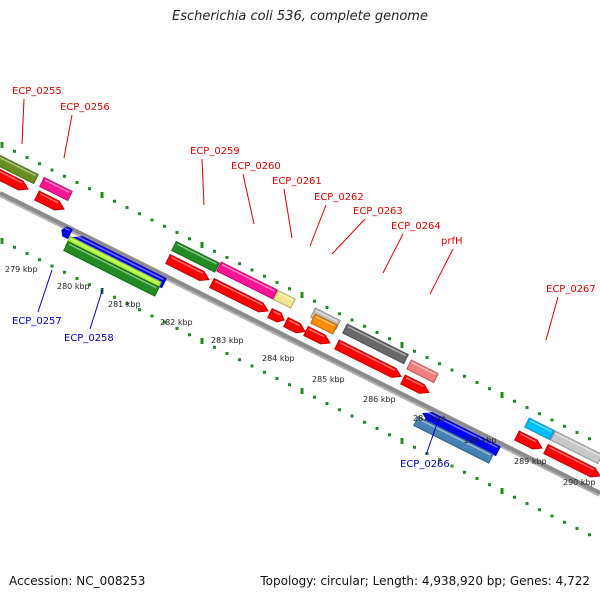 This screenshot has width=600, height=600. Describe the element at coordinates (124, 304) in the screenshot. I see `kbp-tick-label: 281 kbp` at that location.